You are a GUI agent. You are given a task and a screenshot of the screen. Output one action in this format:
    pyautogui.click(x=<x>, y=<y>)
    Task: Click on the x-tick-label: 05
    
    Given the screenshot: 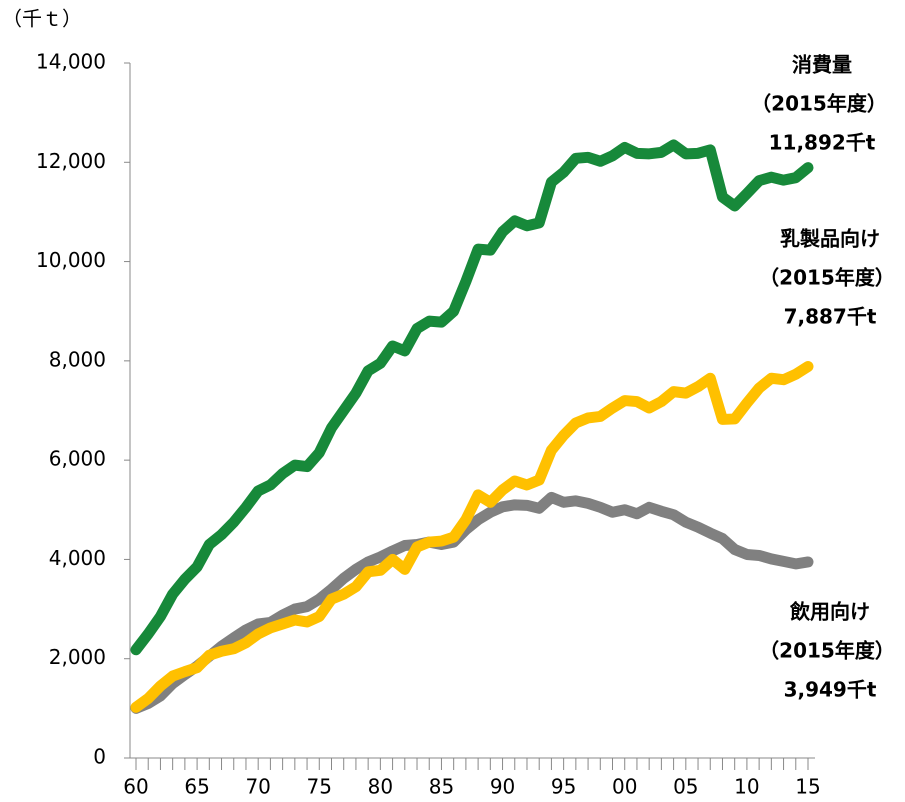 What is the action you would take?
    pyautogui.click(x=685, y=787)
    